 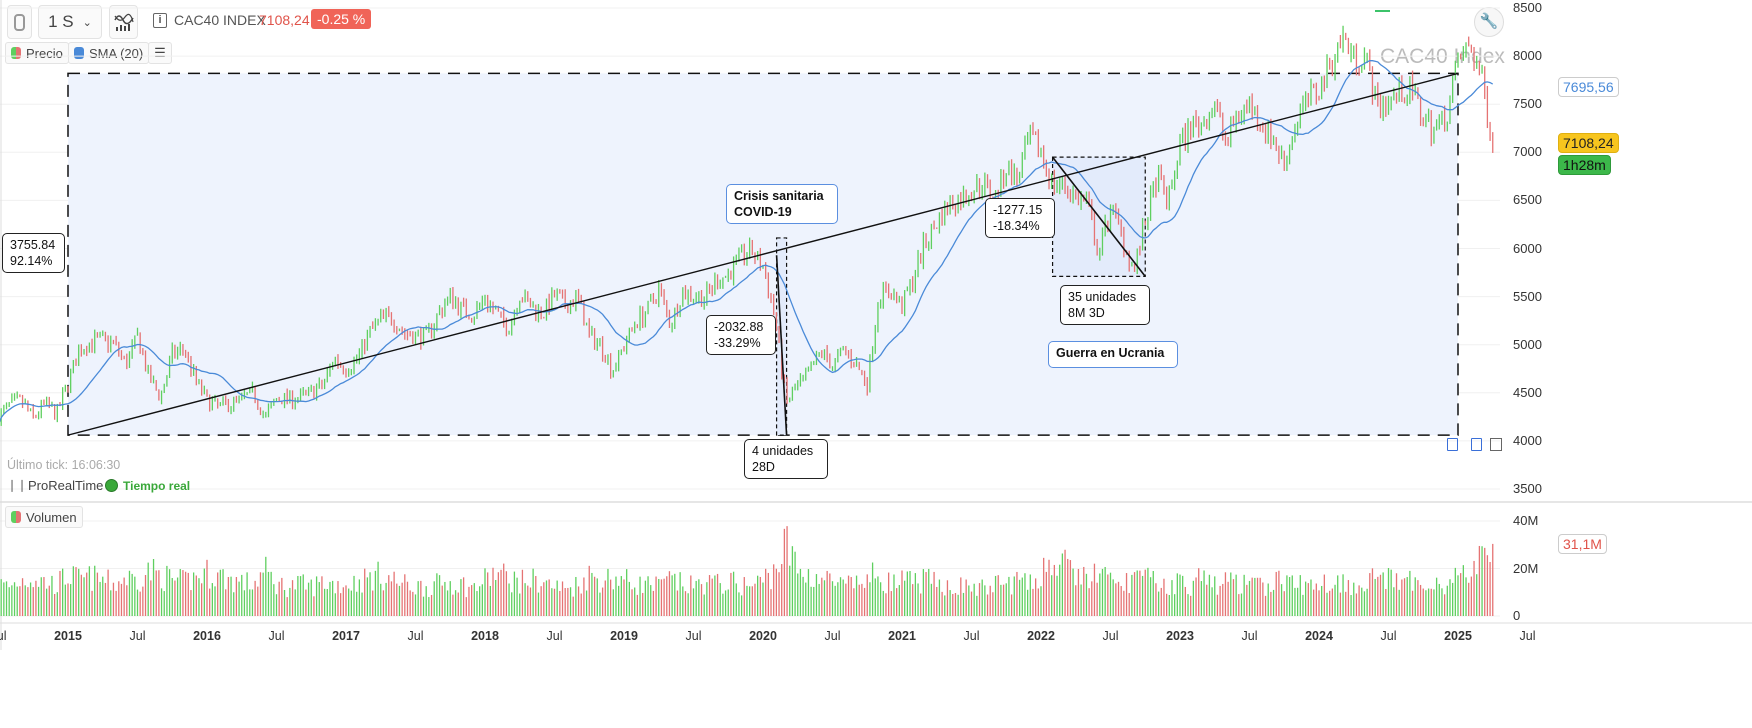 I want to click on price-tick: 8000, so click(x=1527, y=56).